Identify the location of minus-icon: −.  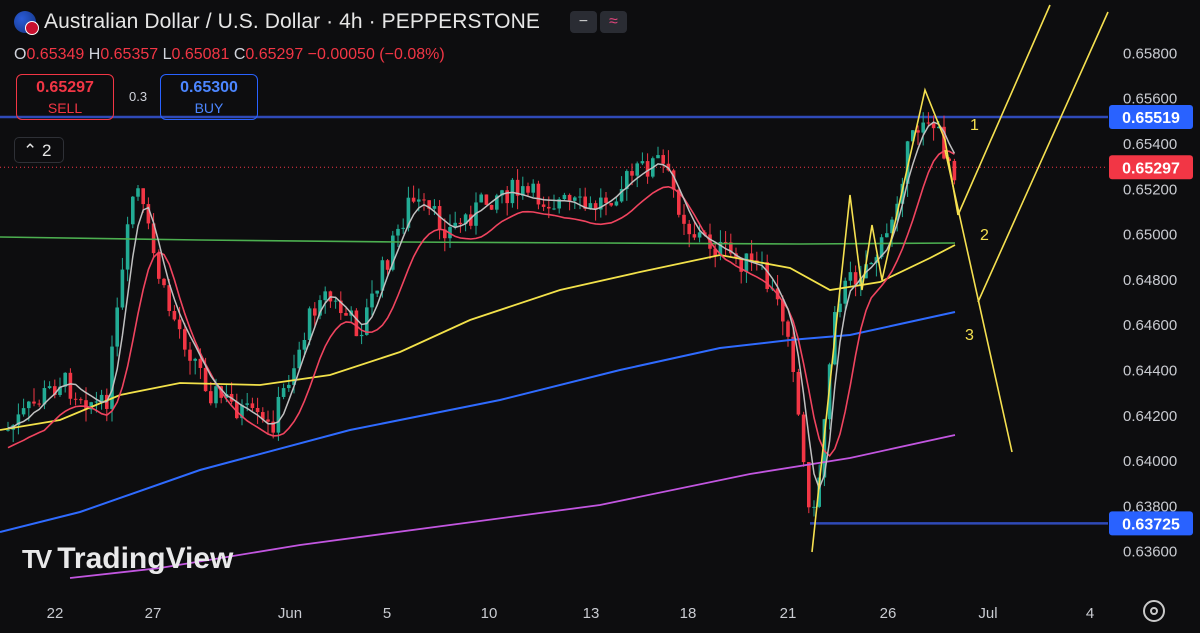
(583, 22).